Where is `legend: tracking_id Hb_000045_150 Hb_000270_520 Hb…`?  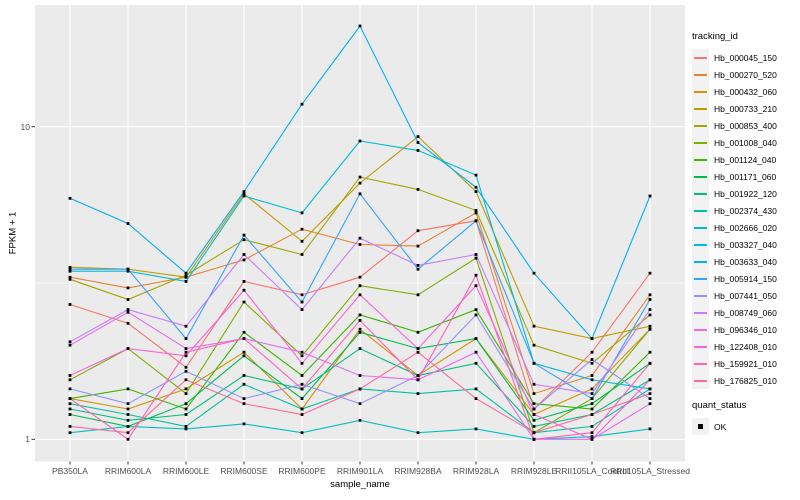
legend: tracking_id Hb_000045_150 Hb_000270_520 Hb… is located at coordinates (745, 233).